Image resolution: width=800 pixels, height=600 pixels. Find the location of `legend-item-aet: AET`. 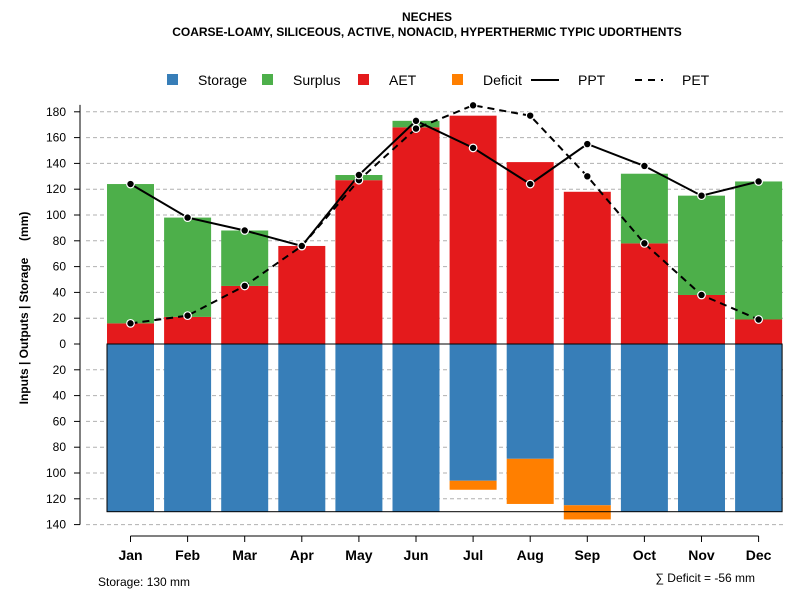

legend-item-aet: AET is located at coordinates (387, 80).